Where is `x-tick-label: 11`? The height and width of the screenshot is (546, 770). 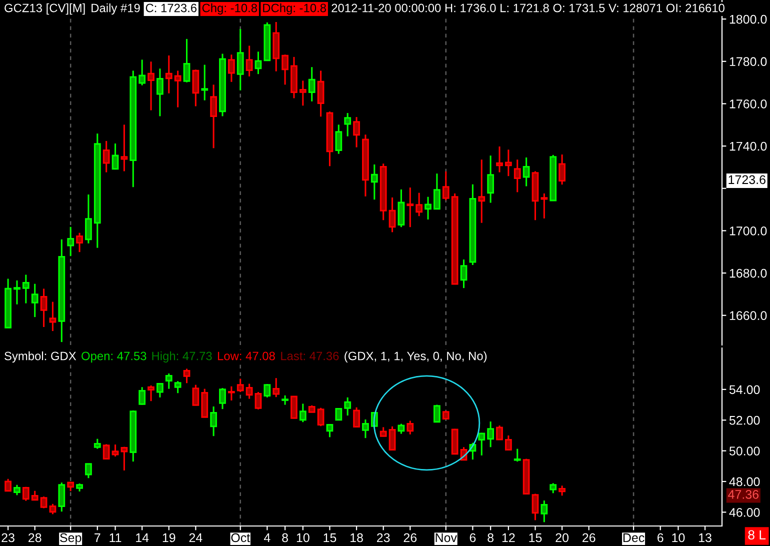
x-tick-label: 11 is located at coordinates (116, 537).